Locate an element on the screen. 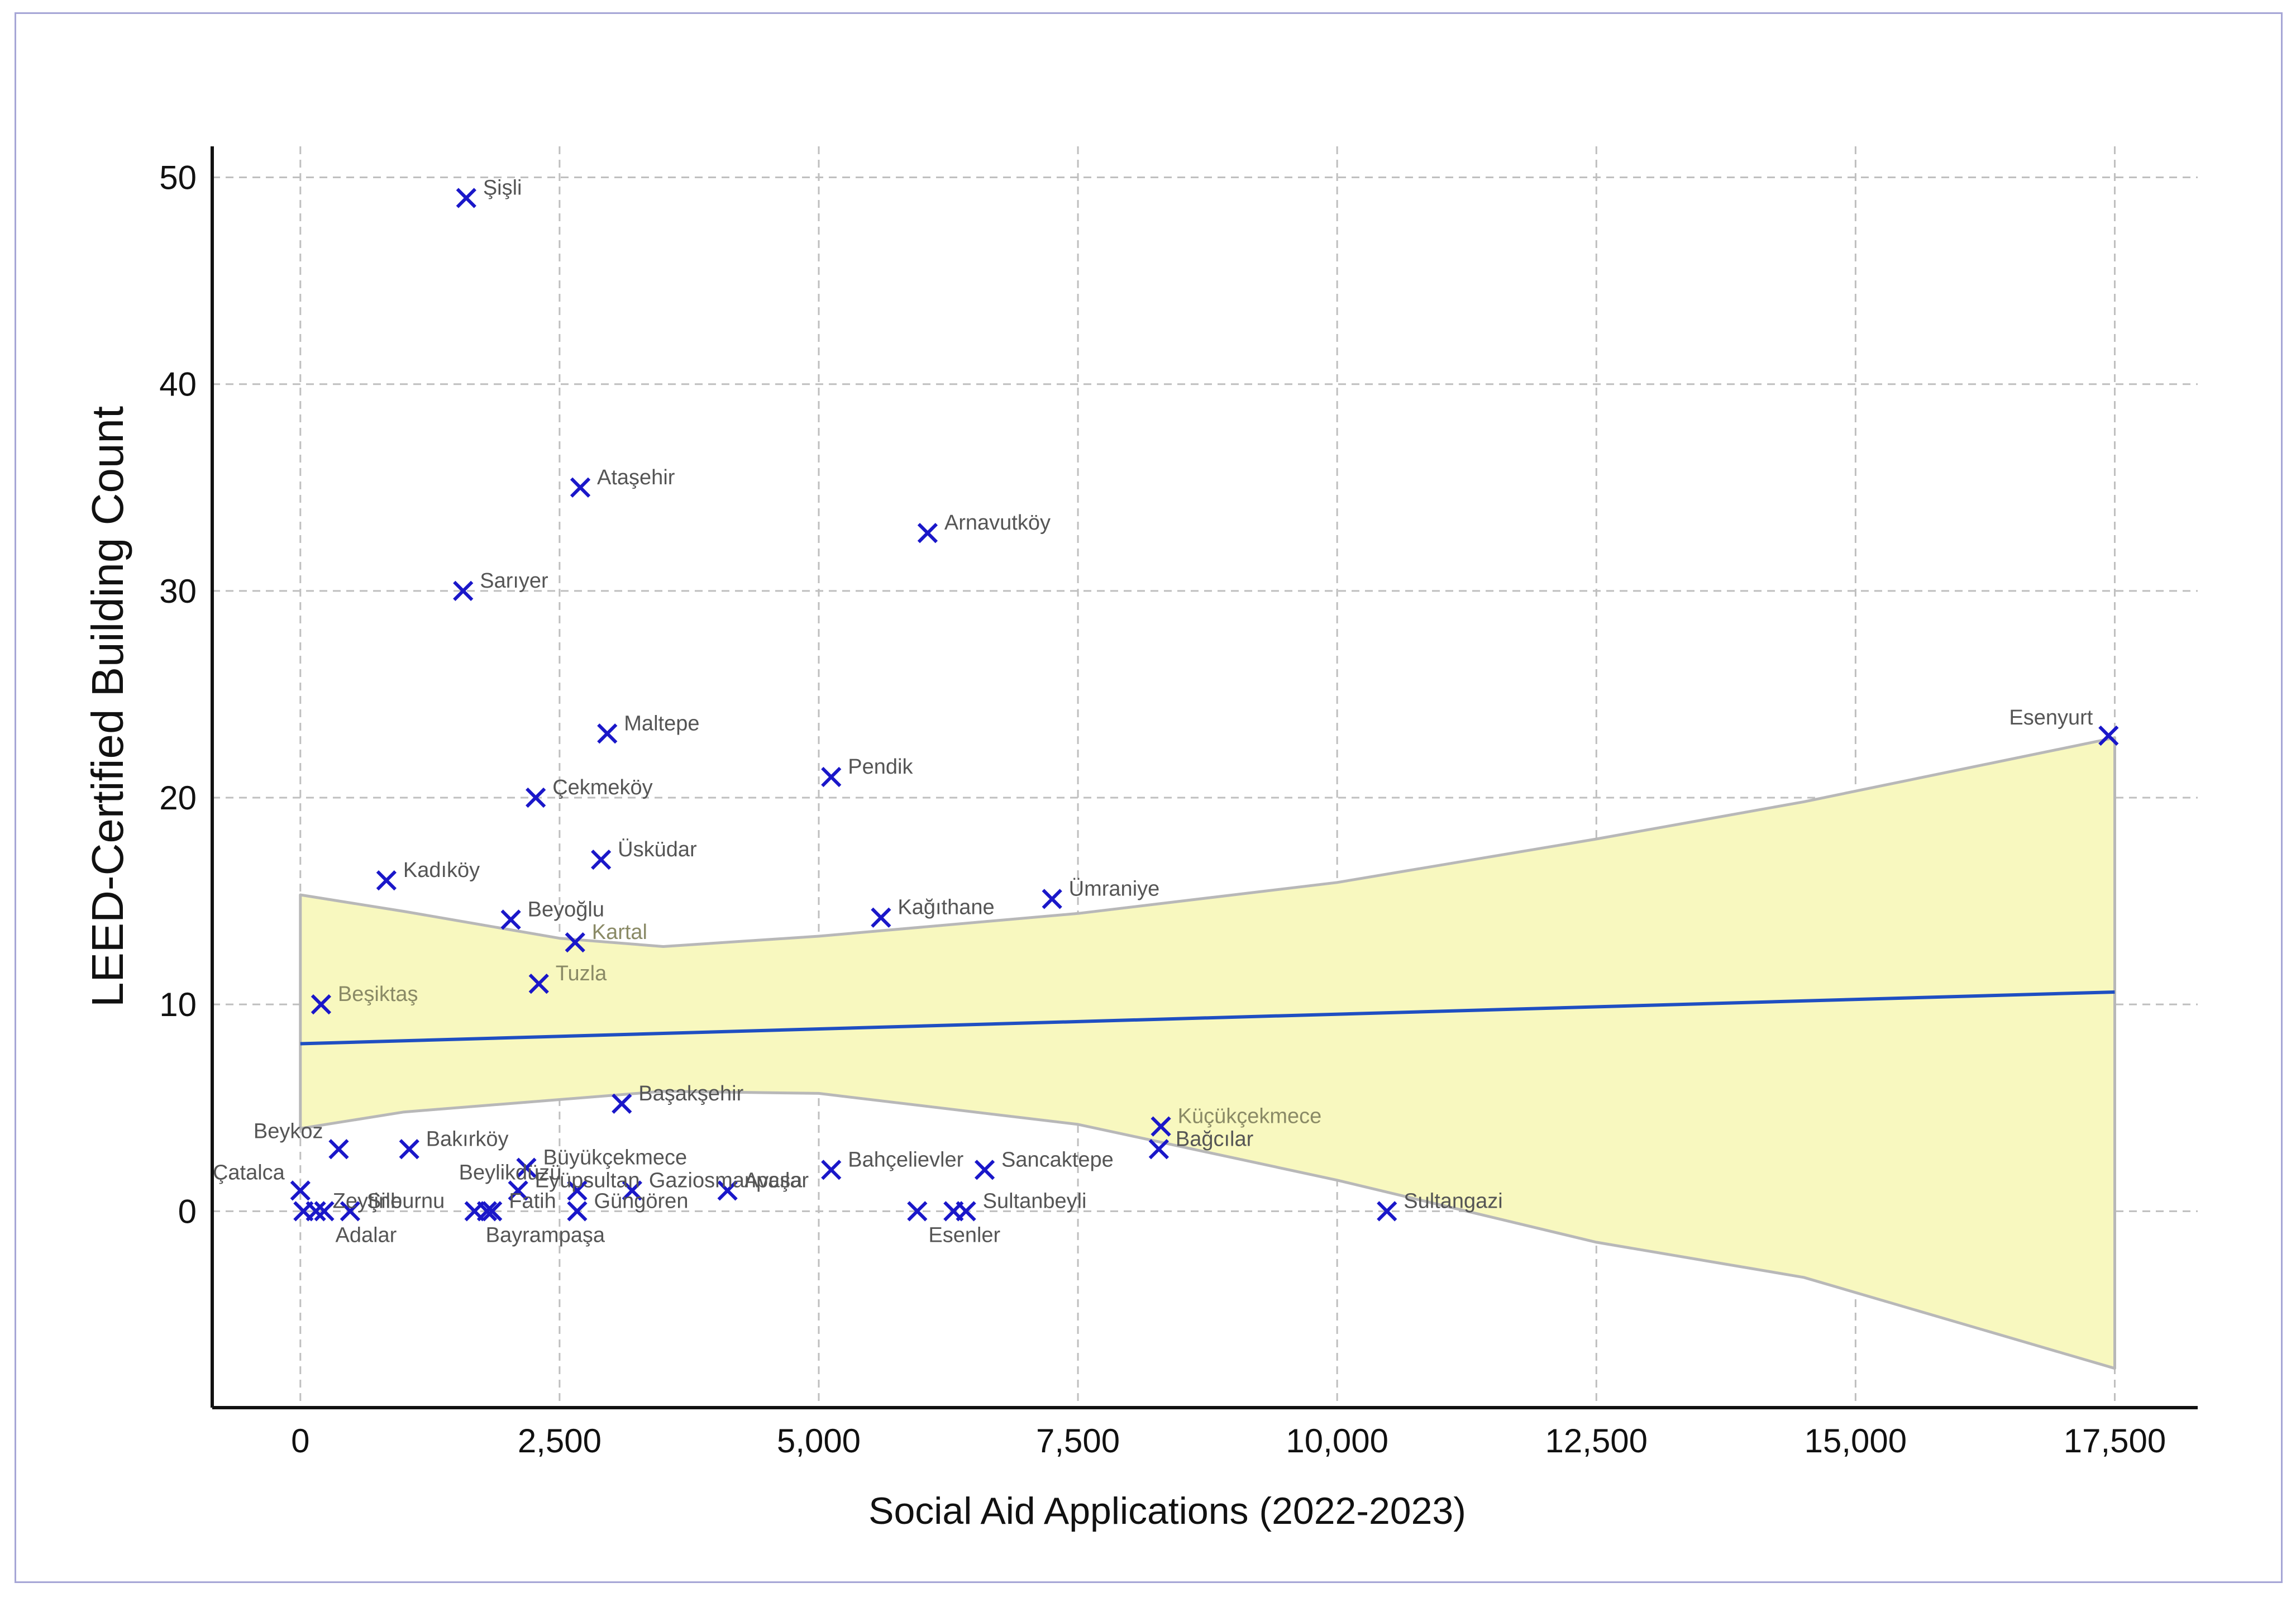 This screenshot has height=1597, width=2296. x-tick-label: 17,500 is located at coordinates (2115, 1441).